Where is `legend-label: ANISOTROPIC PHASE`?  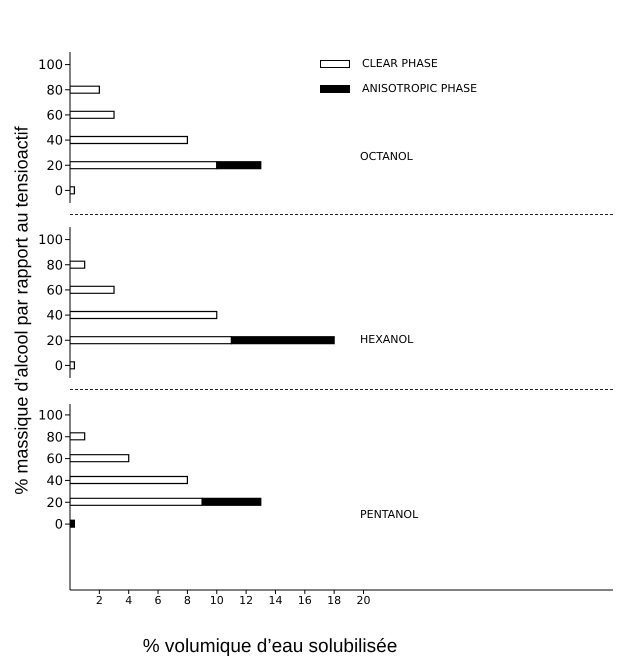 legend-label: ANISOTROPIC PHASE is located at coordinates (420, 88).